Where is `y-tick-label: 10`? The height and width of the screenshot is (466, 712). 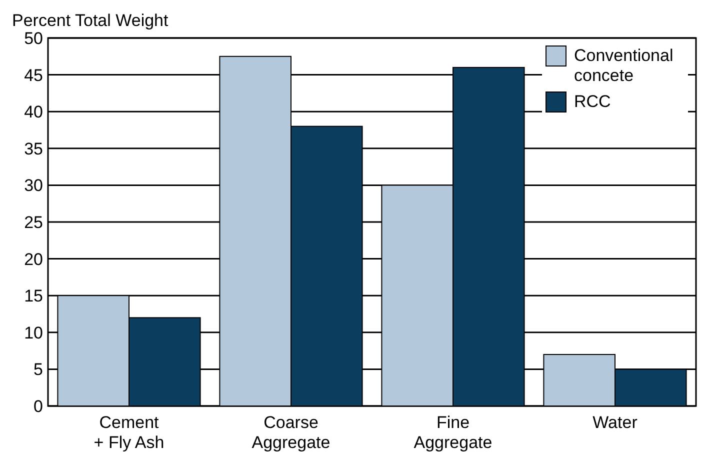 y-tick-label: 10 is located at coordinates (33, 332).